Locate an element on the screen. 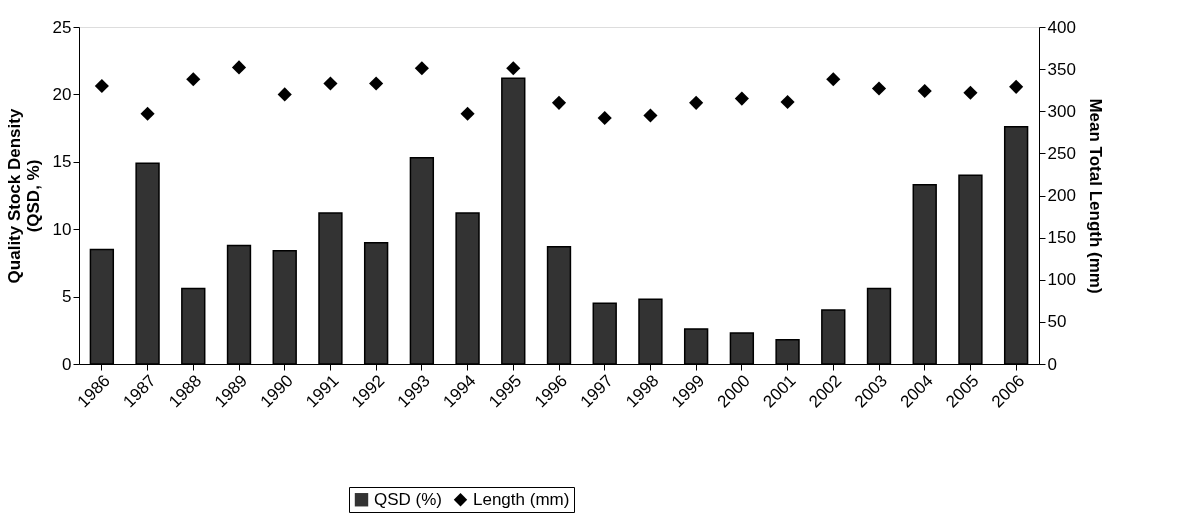  y2-tick-label: 100 is located at coordinates (1061, 280).